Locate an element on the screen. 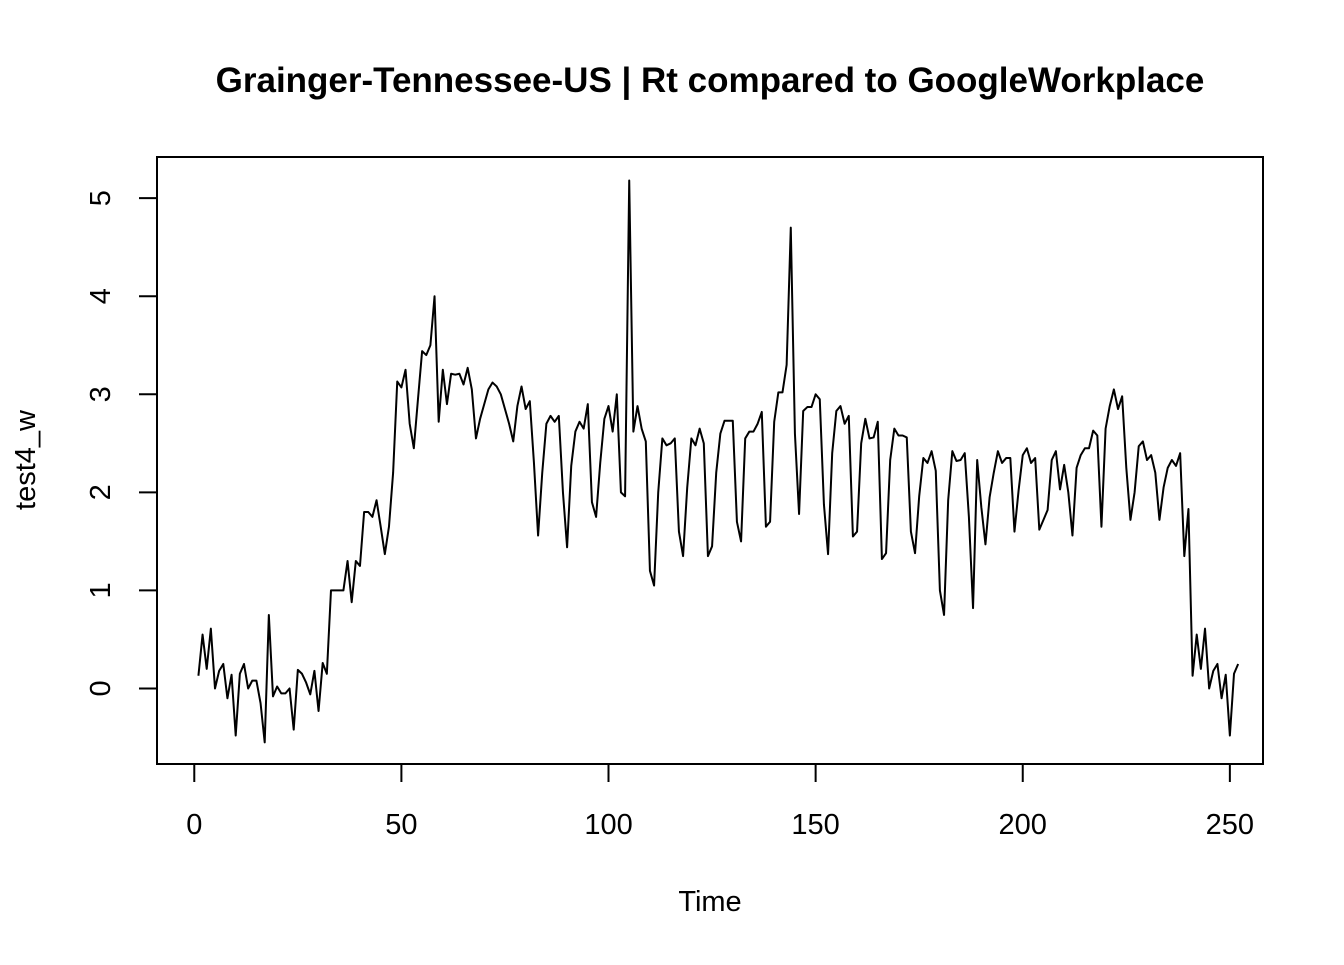 The image size is (1344, 965). x-tick-label: 50 is located at coordinates (401, 825).